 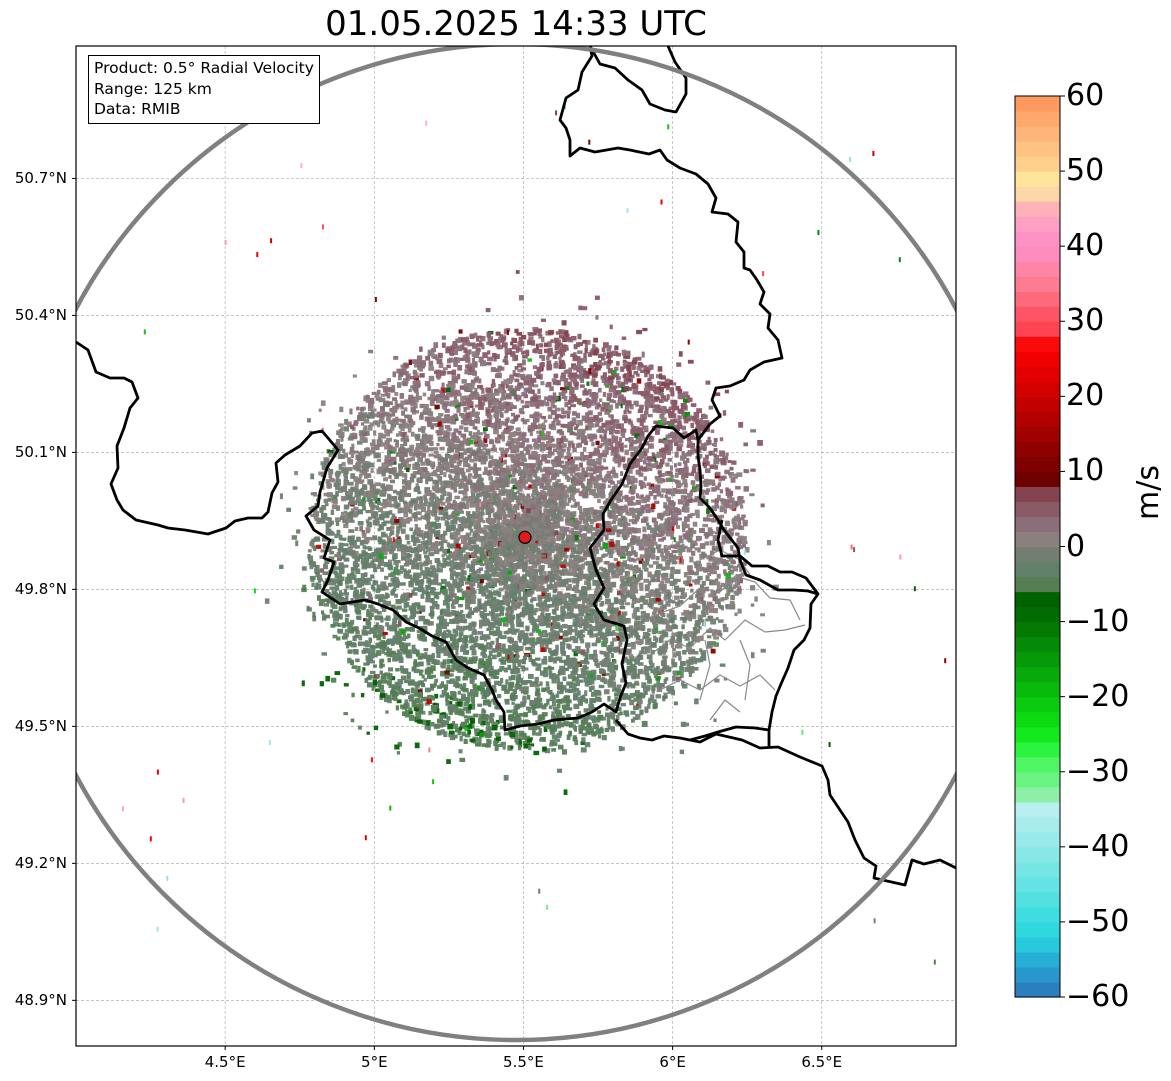 What do you see at coordinates (1062, 546) in the screenshot?
I see `colorbar-ticks` at bounding box center [1062, 546].